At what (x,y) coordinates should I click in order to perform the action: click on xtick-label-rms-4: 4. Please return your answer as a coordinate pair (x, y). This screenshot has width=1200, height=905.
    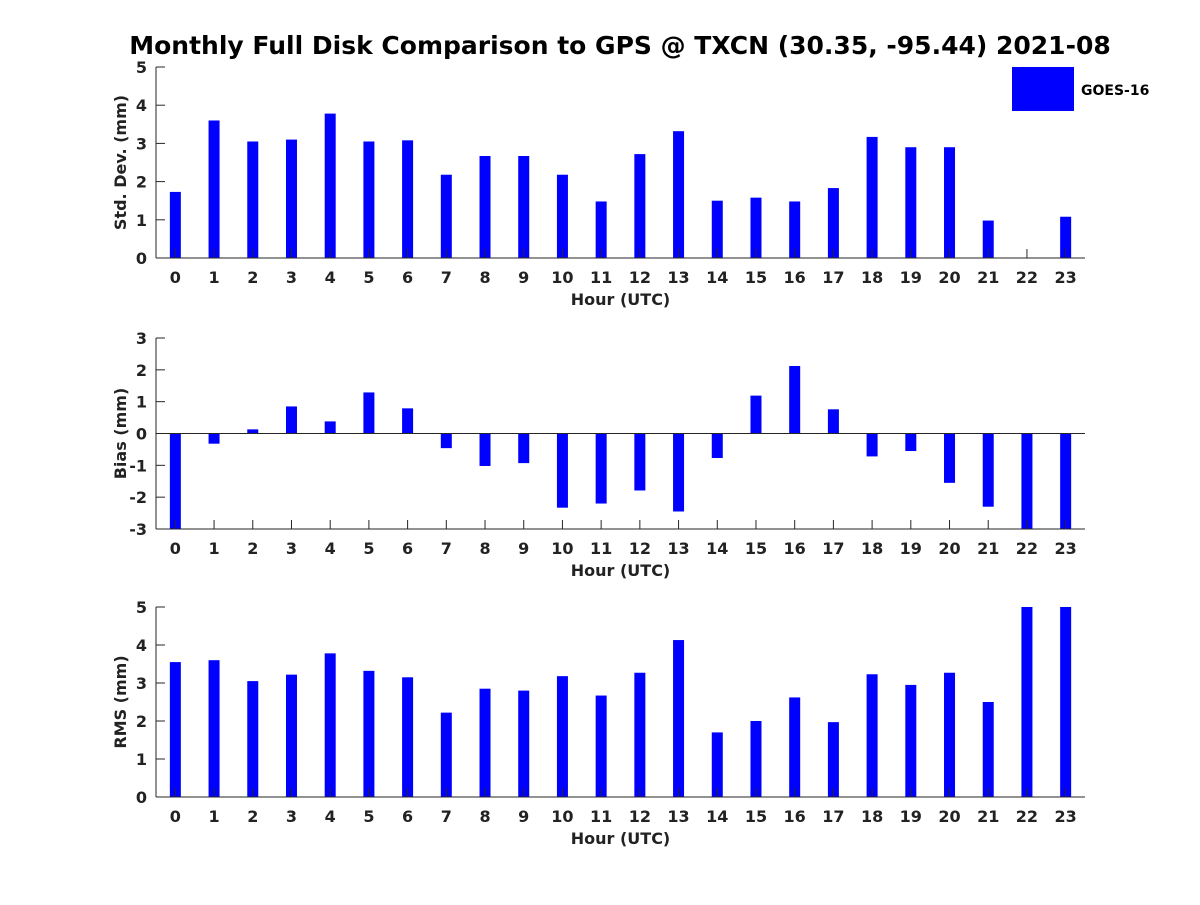
    Looking at the image, I should click on (330, 816).